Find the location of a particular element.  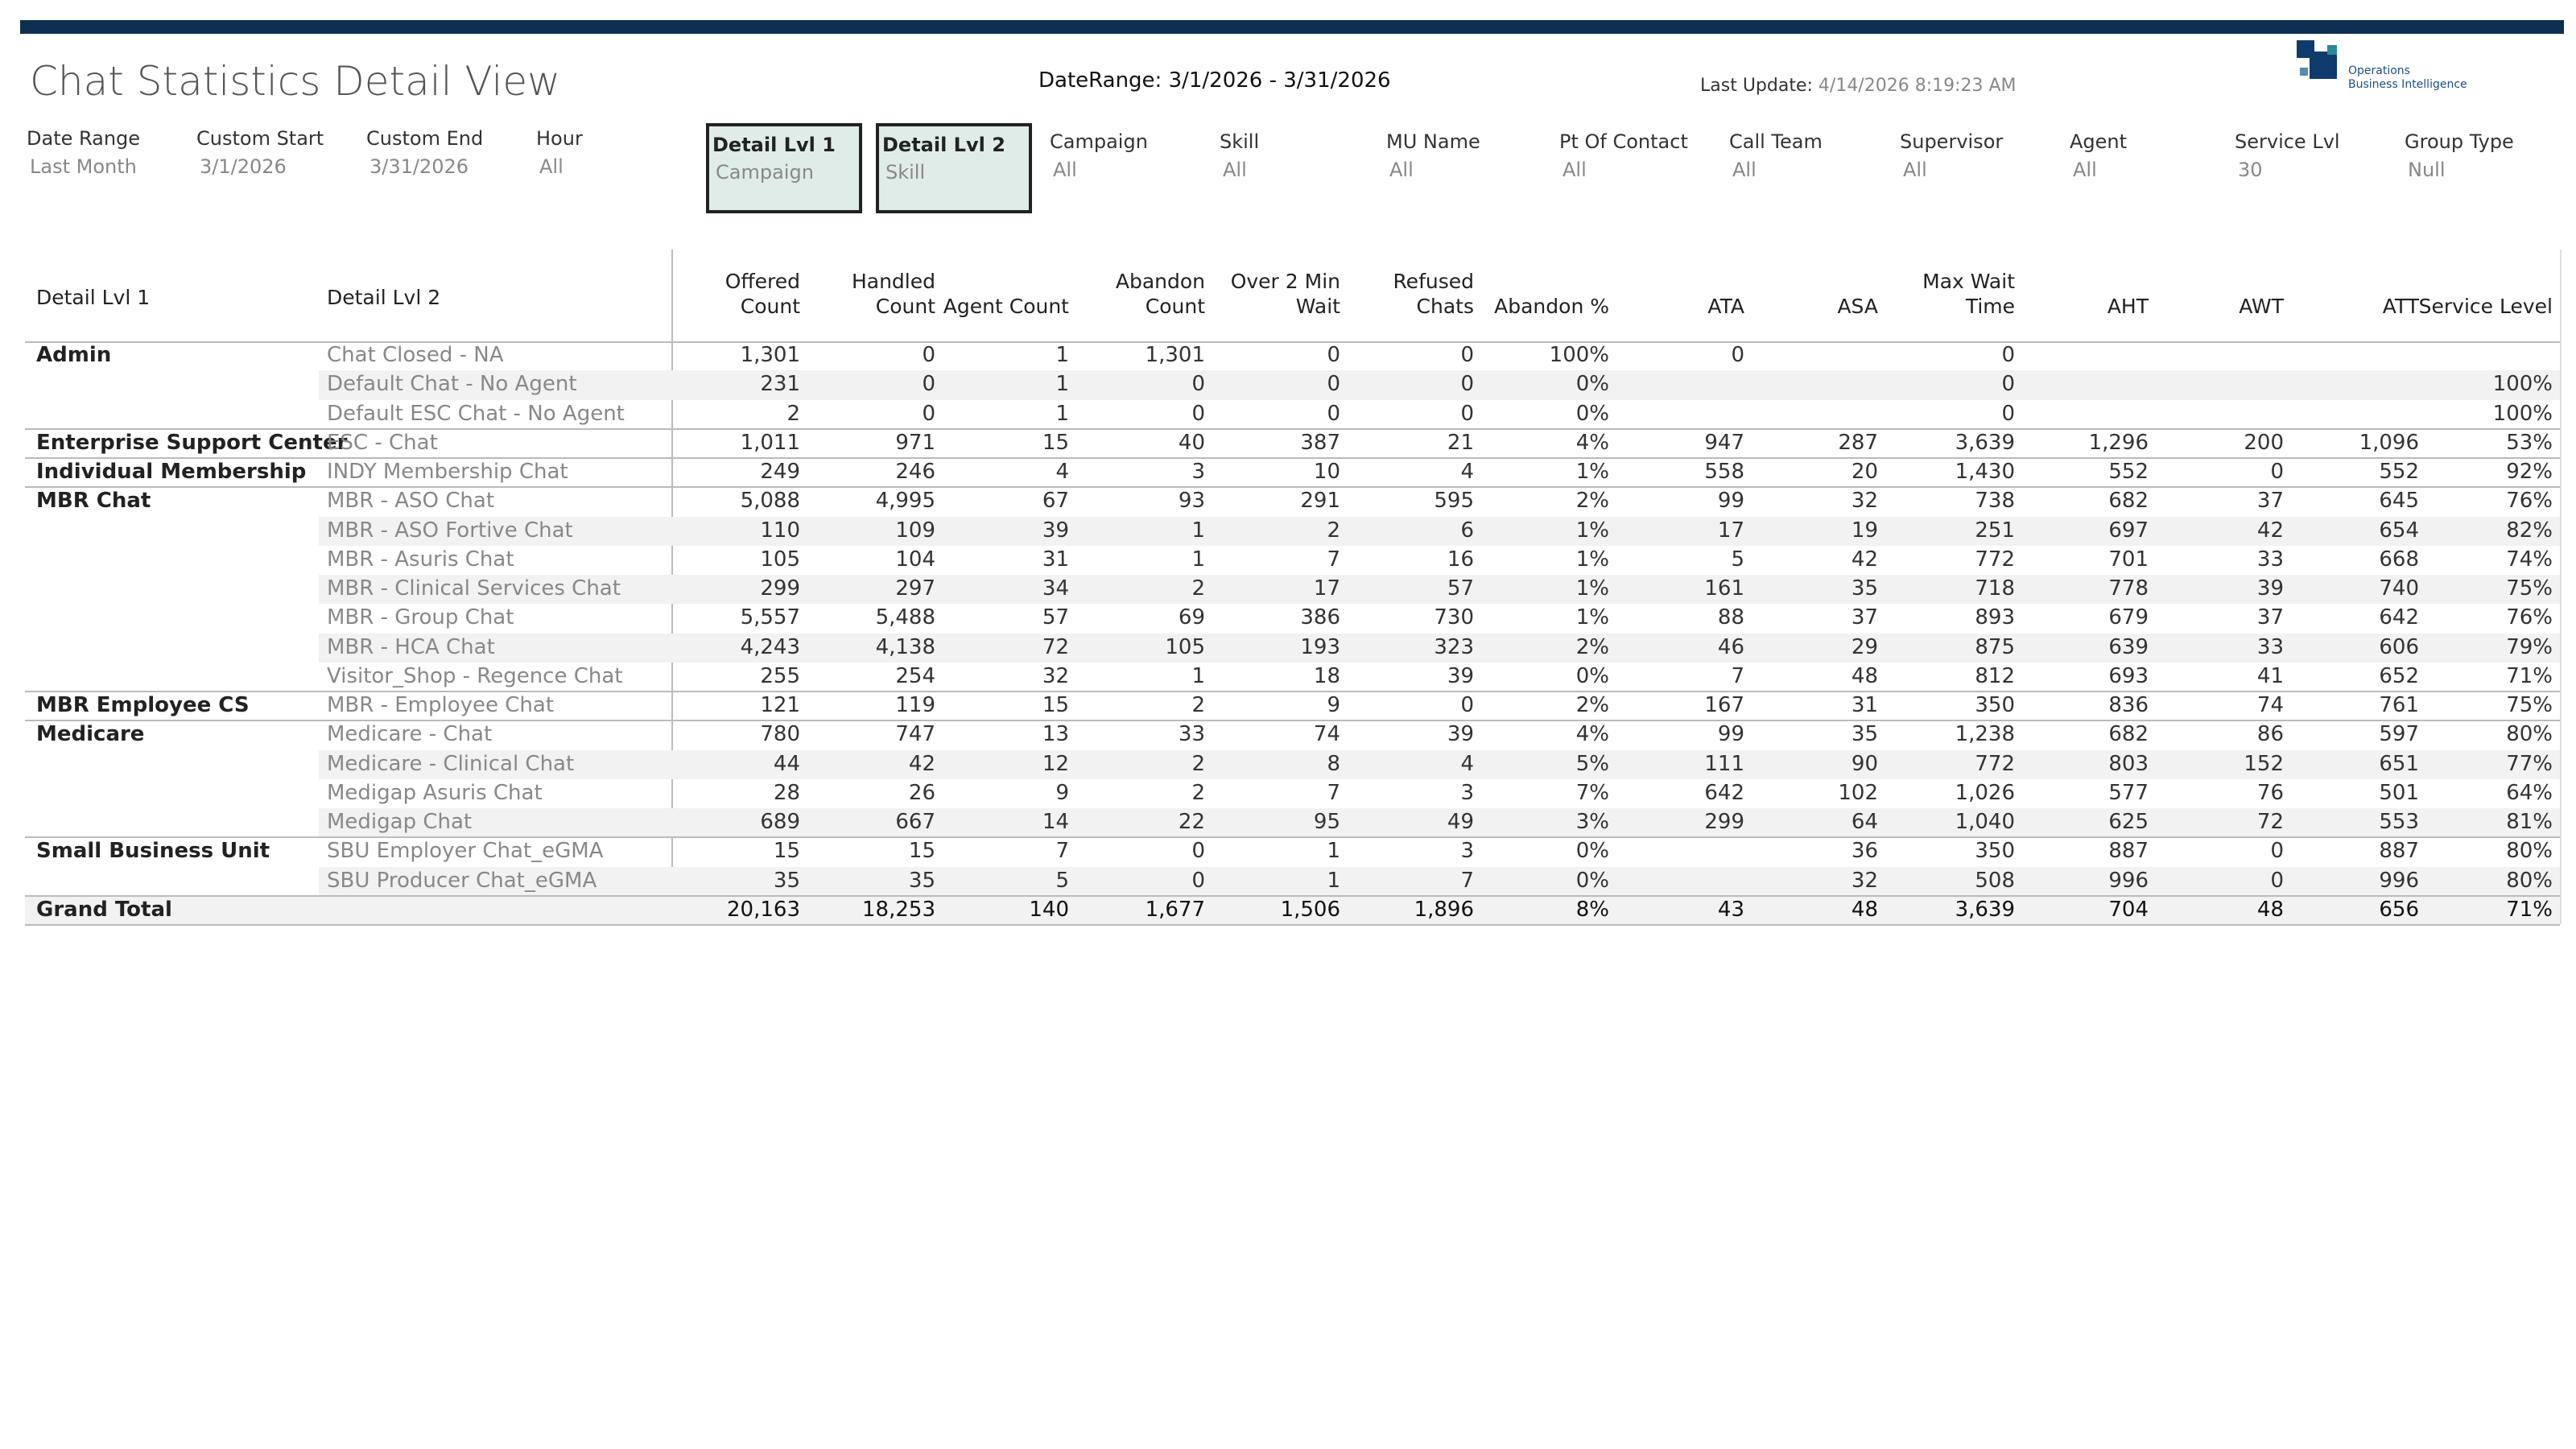

table-cell: 15 is located at coordinates (1055, 705).